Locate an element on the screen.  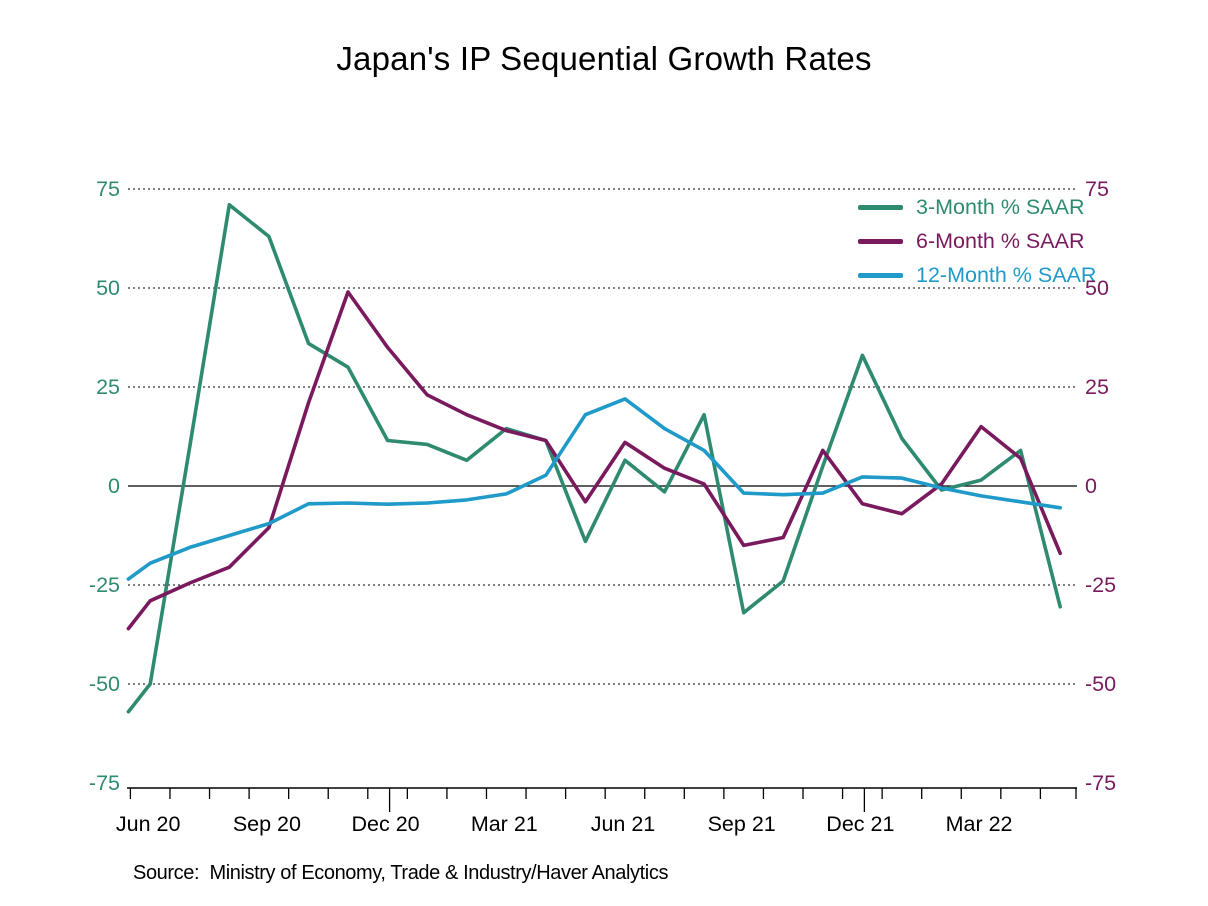
y-axis-label-left--50: -50 is located at coordinates (104, 684).